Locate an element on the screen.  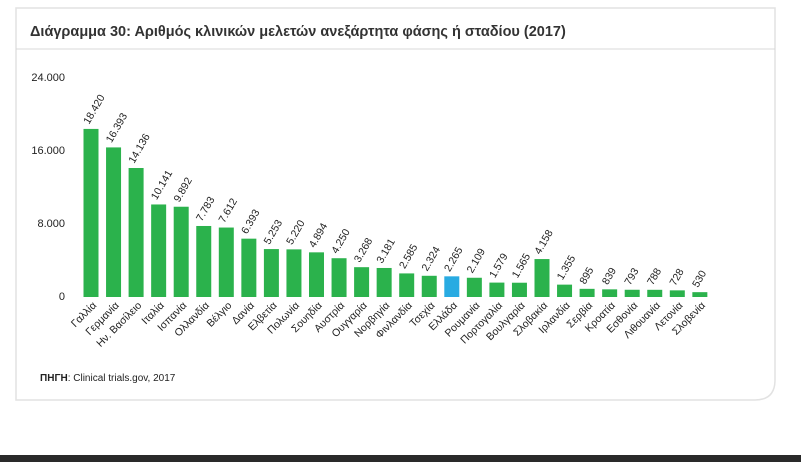
source: ΠΗΓΗ: Clinical trials.gov, 2017 is located at coordinates (108, 378).